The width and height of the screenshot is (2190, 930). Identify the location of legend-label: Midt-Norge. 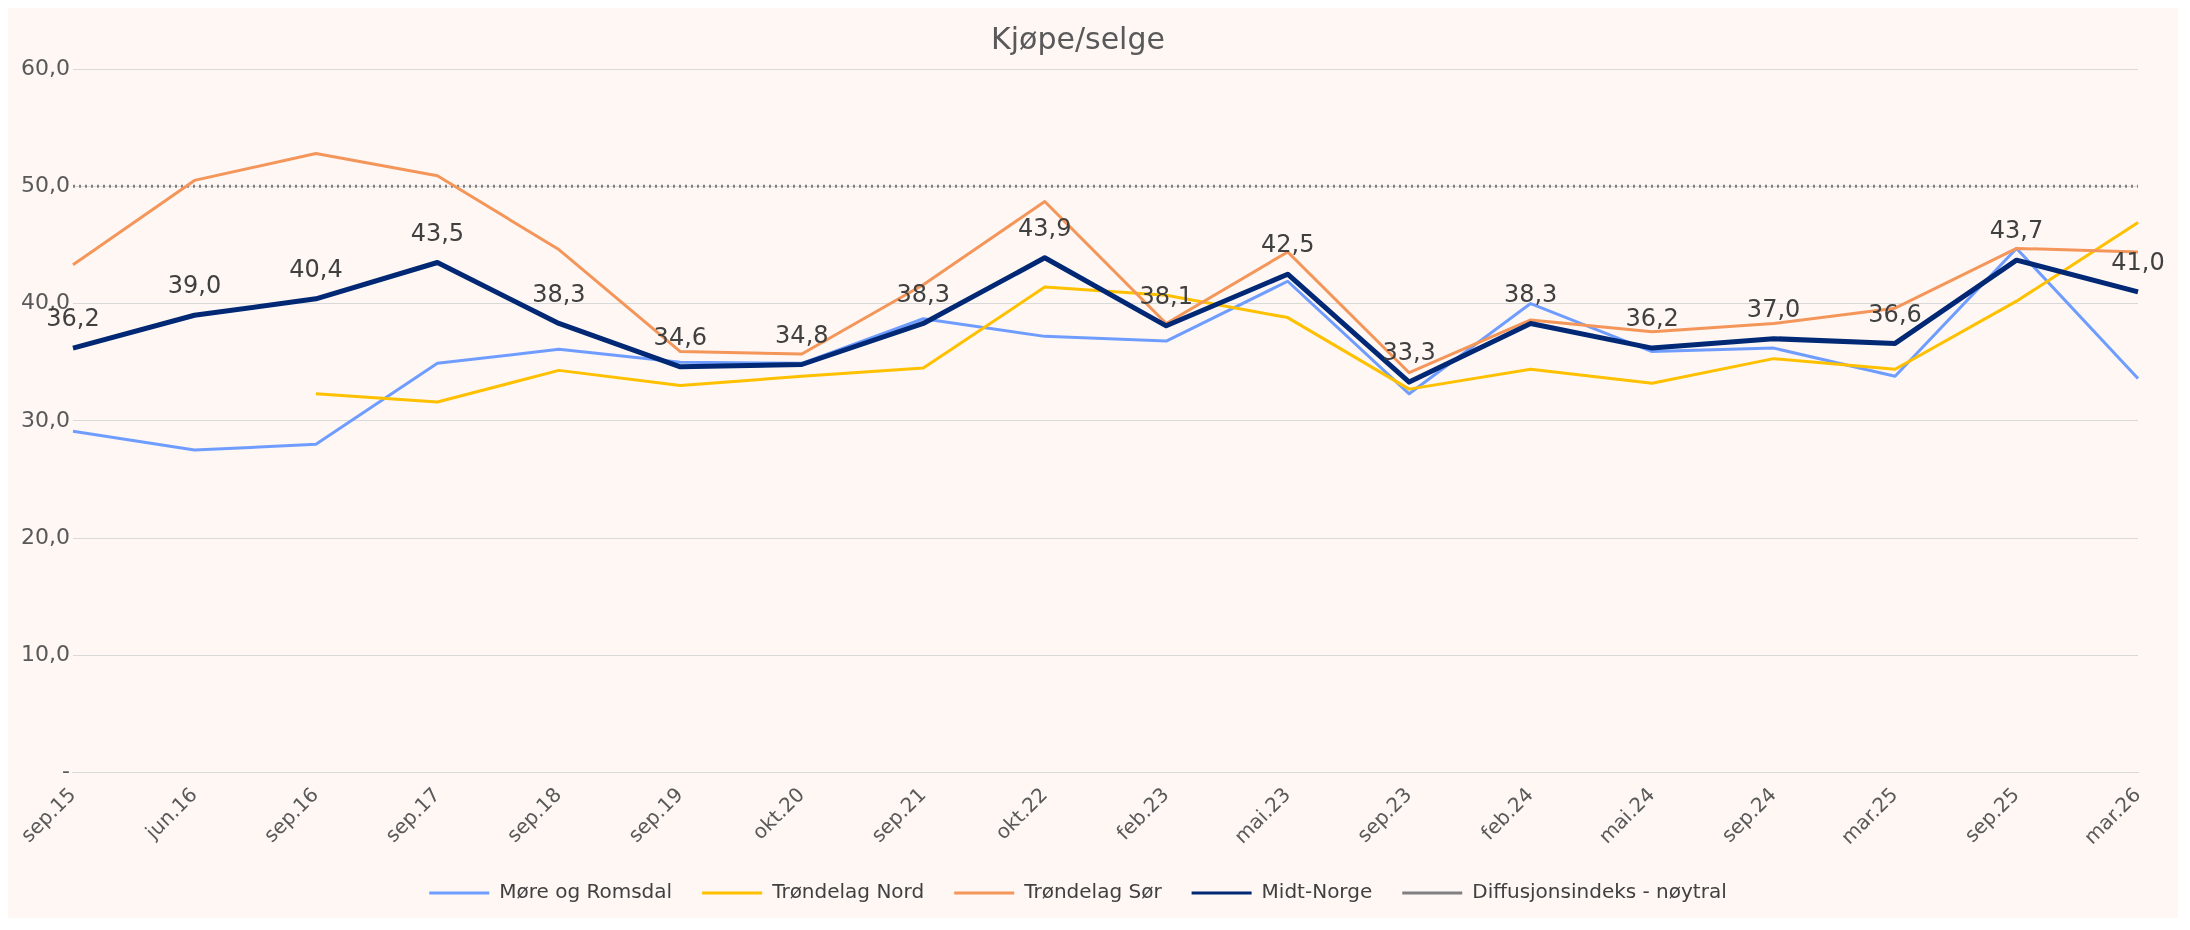
(1317, 891).